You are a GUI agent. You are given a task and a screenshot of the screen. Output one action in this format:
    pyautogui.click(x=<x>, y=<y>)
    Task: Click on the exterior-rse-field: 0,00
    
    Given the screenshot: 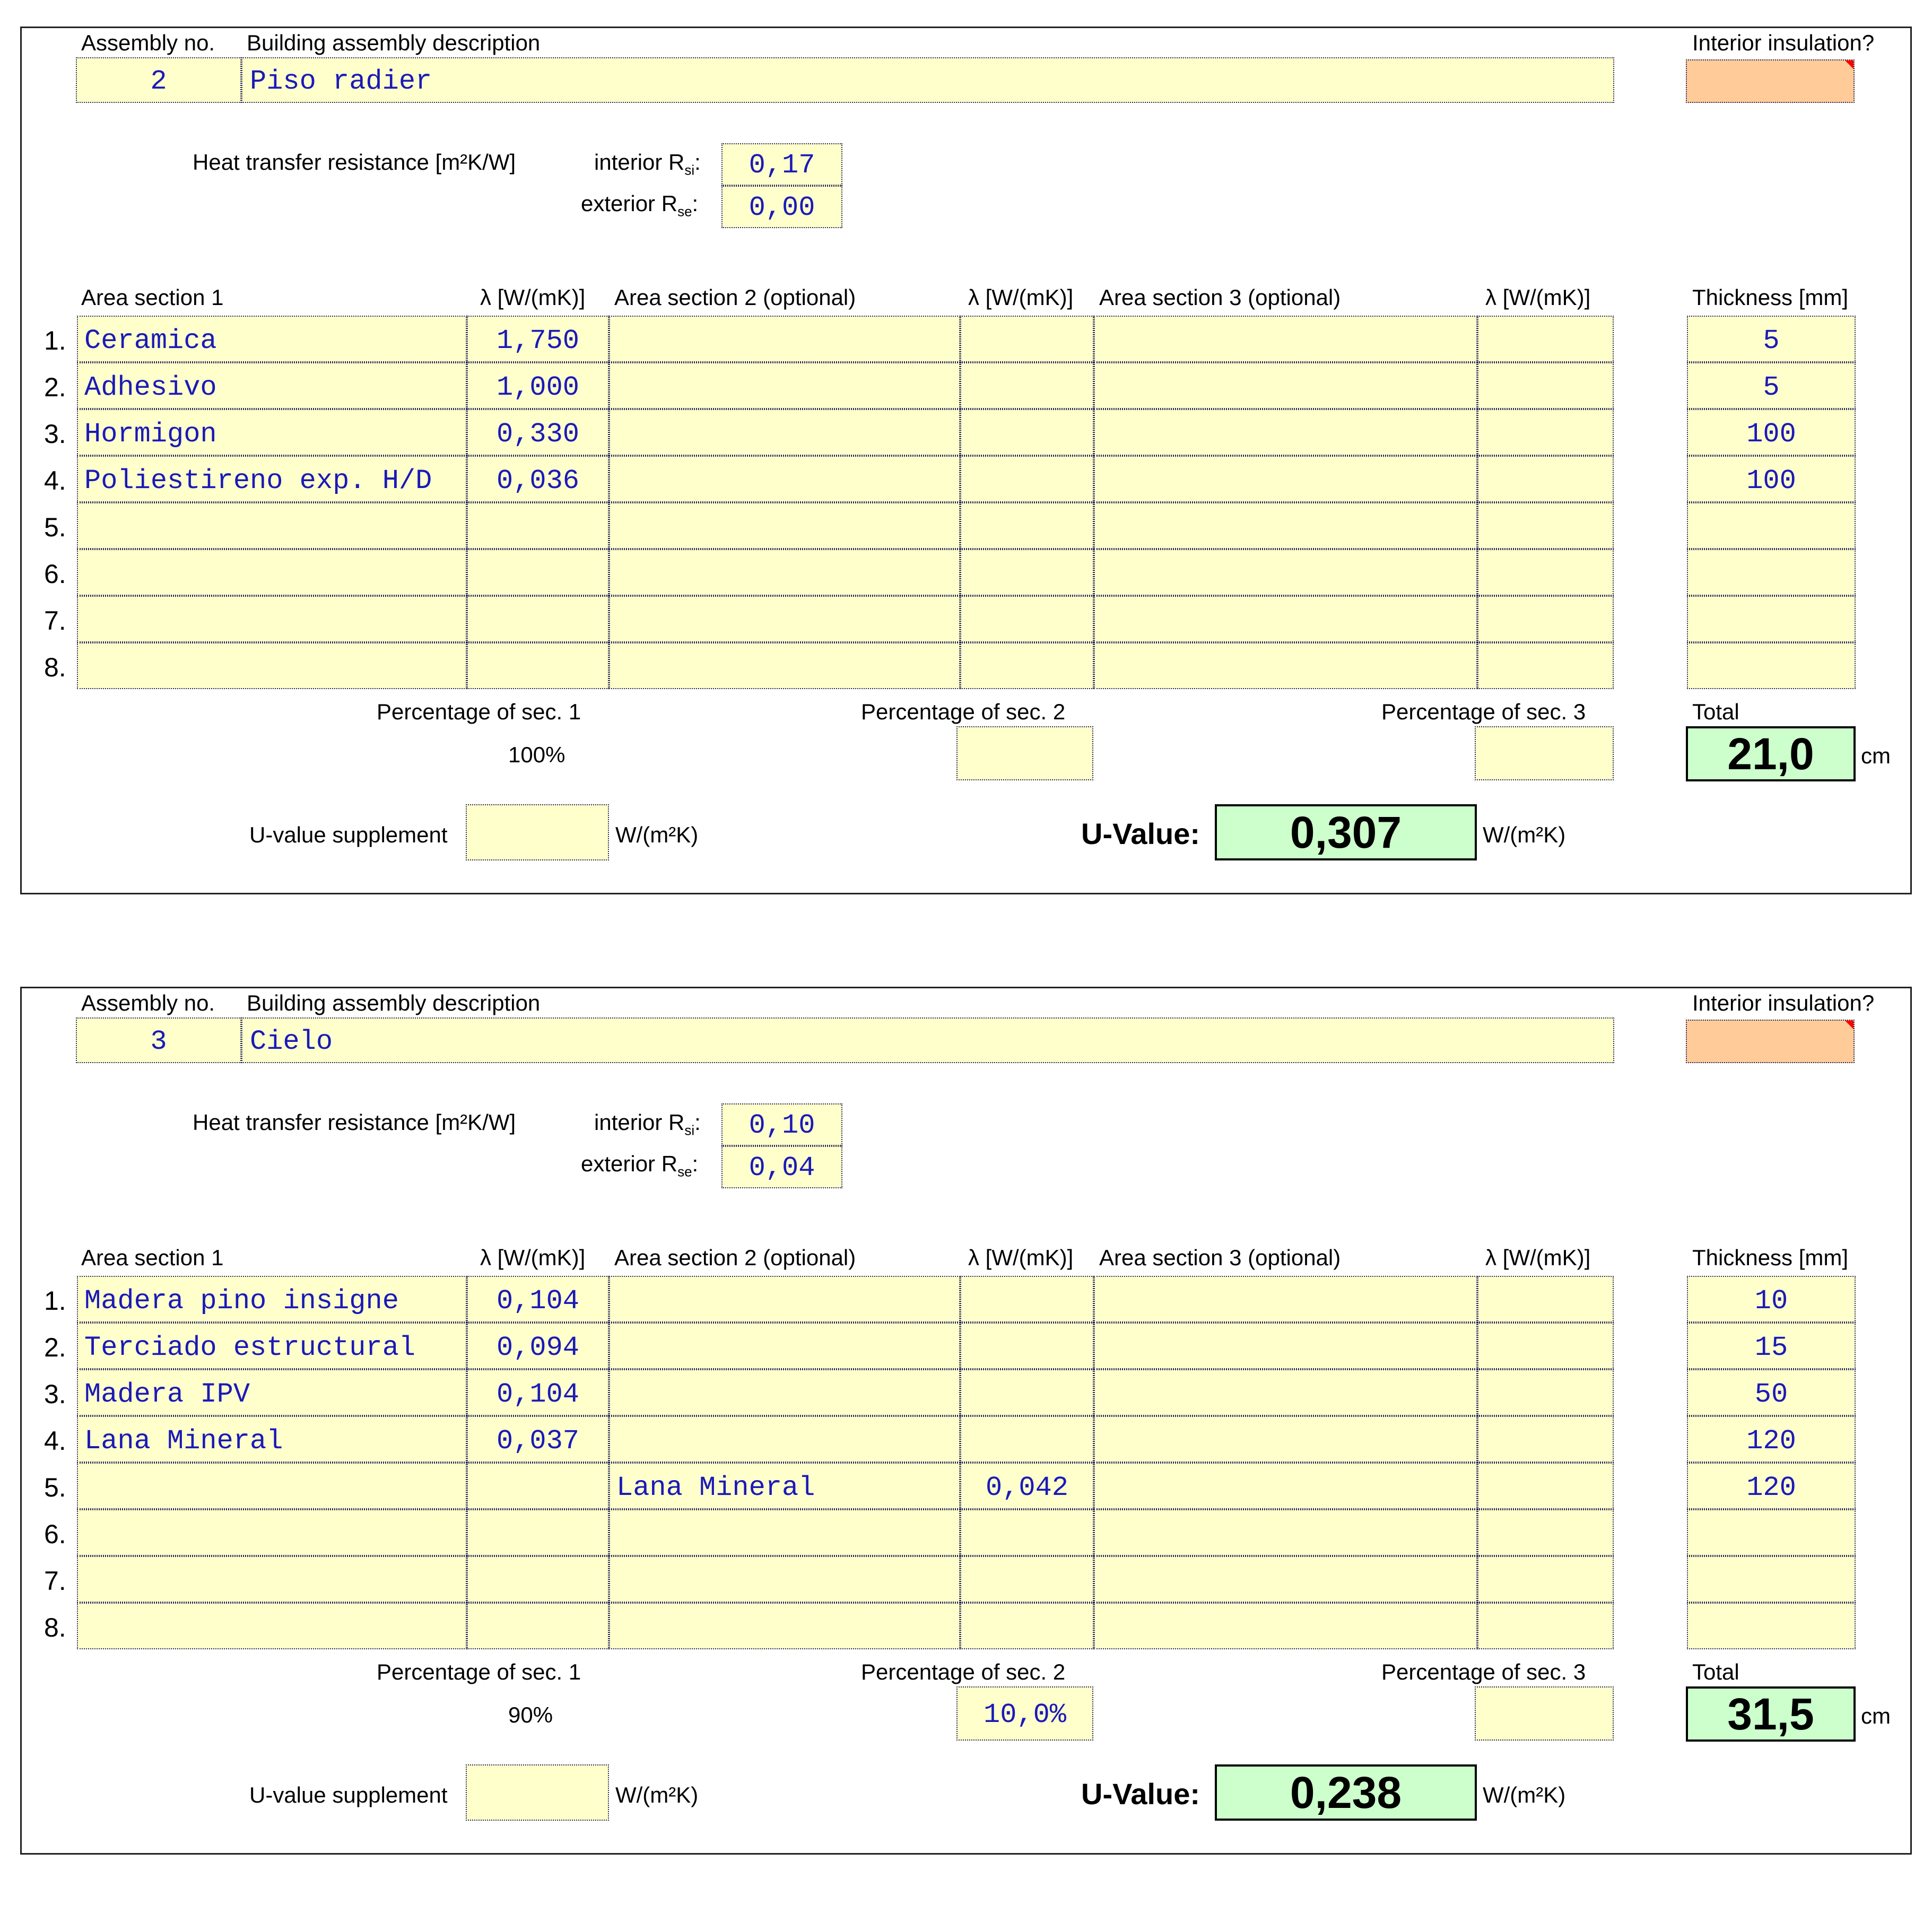 What is the action you would take?
    pyautogui.click(x=782, y=207)
    